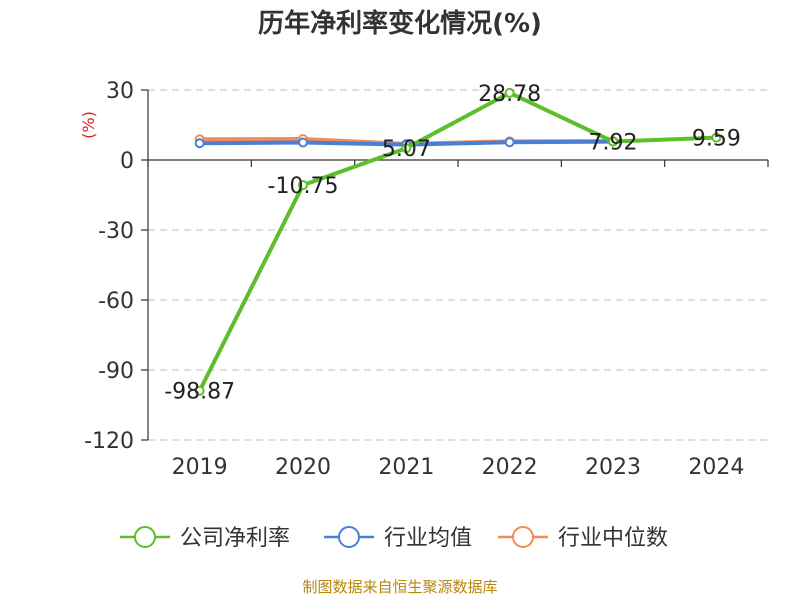  I want to click on x-tick-label: 2024, so click(716, 467).